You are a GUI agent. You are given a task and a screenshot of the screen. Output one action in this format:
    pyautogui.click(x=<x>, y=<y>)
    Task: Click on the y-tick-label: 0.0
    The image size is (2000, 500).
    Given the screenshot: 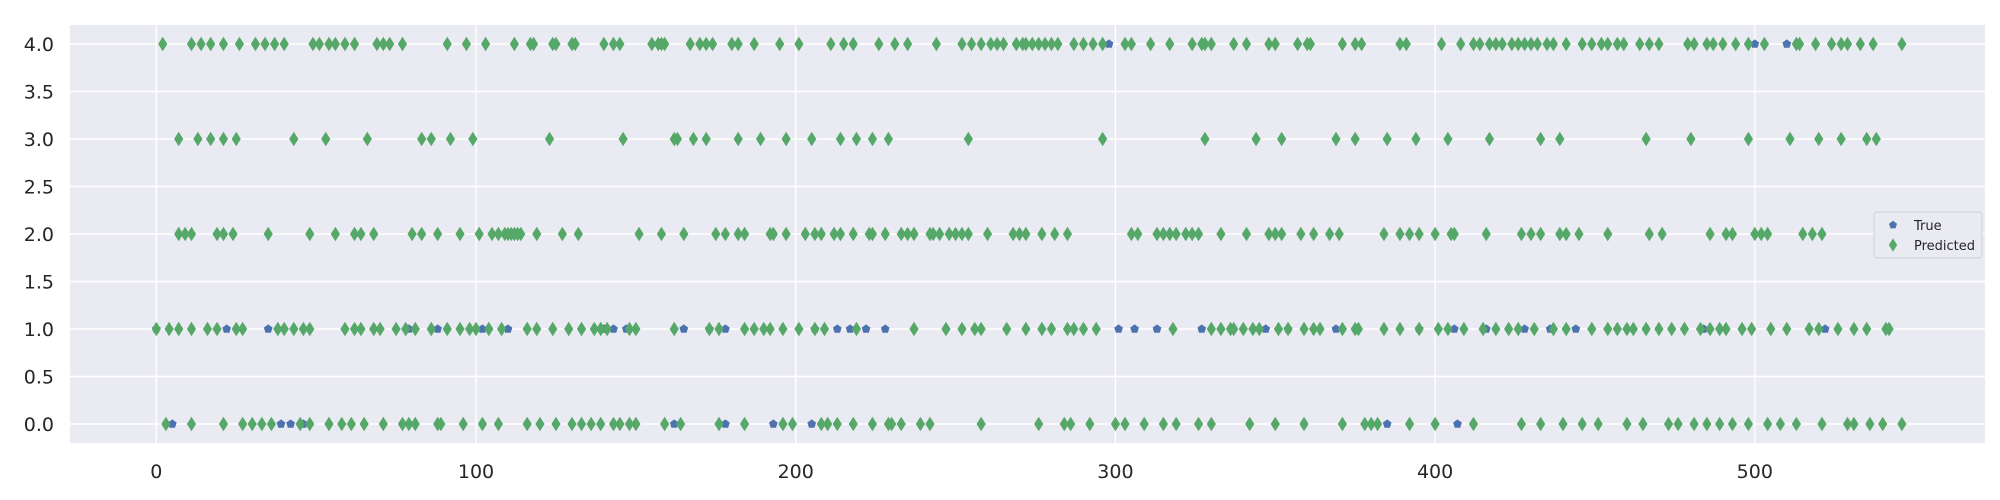 What is the action you would take?
    pyautogui.click(x=39, y=425)
    